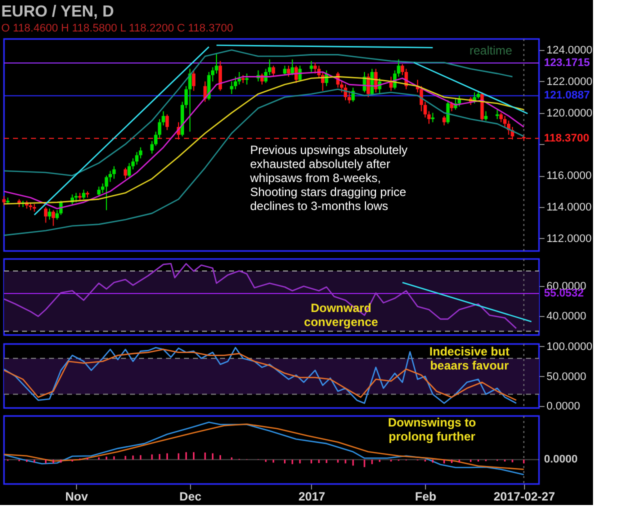 The image size is (619, 532). What do you see at coordinates (312, 497) in the screenshot?
I see `x-tick-label: 2017` at bounding box center [312, 497].